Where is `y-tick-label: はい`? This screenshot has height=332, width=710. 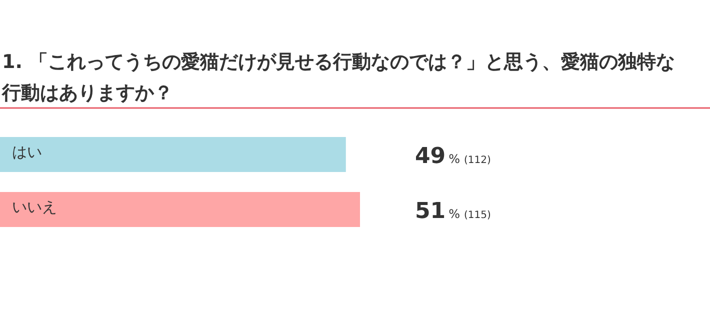
y-tick-label: はい is located at coordinates (27, 152).